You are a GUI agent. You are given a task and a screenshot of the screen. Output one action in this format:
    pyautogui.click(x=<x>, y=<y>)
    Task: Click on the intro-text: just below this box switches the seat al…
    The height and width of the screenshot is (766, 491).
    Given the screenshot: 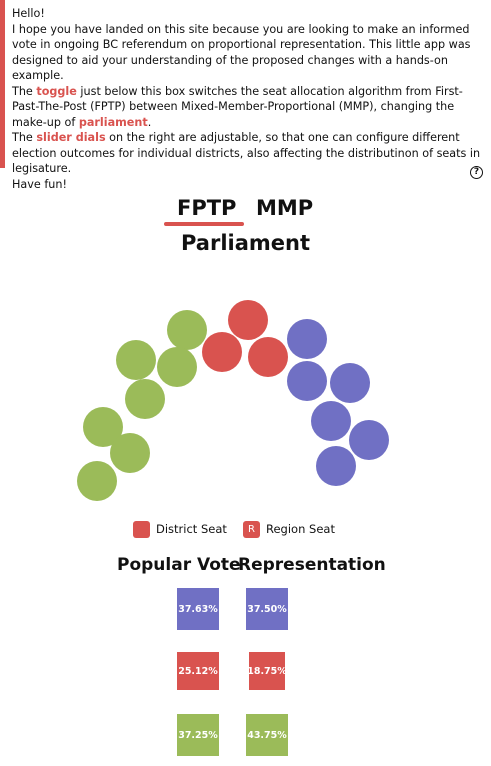 What is the action you would take?
    pyautogui.click(x=237, y=106)
    